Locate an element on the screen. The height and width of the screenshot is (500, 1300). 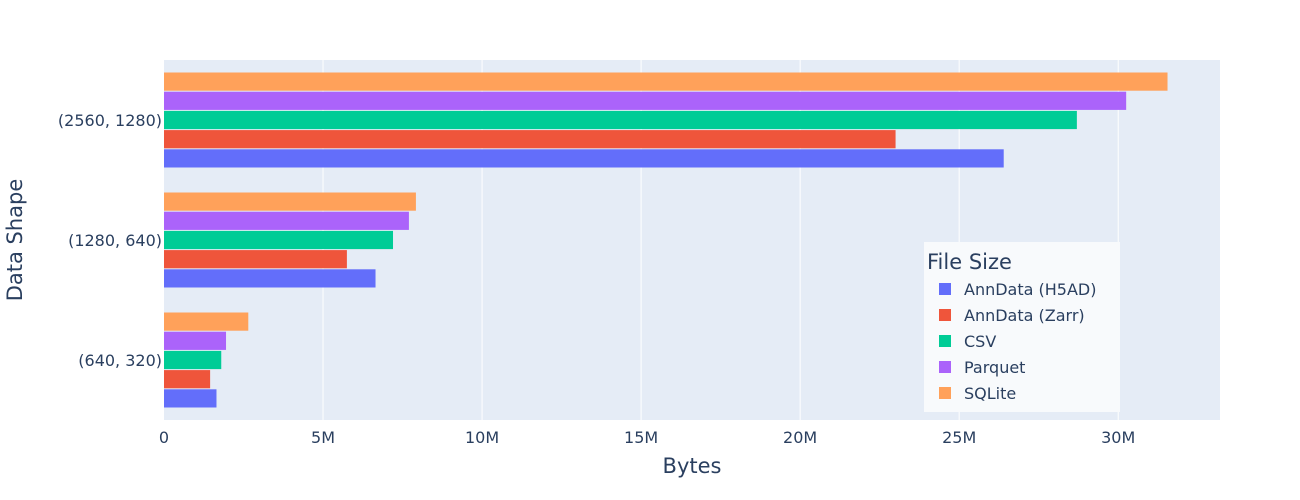
legend-title: File Size is located at coordinates (969, 262).